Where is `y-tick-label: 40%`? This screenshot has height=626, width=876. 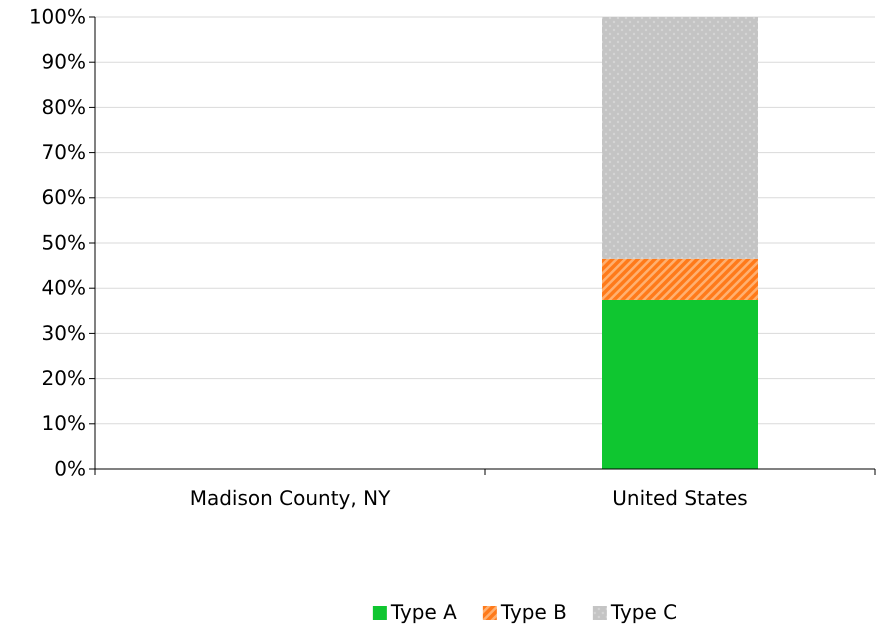
y-tick-label: 40% is located at coordinates (64, 288).